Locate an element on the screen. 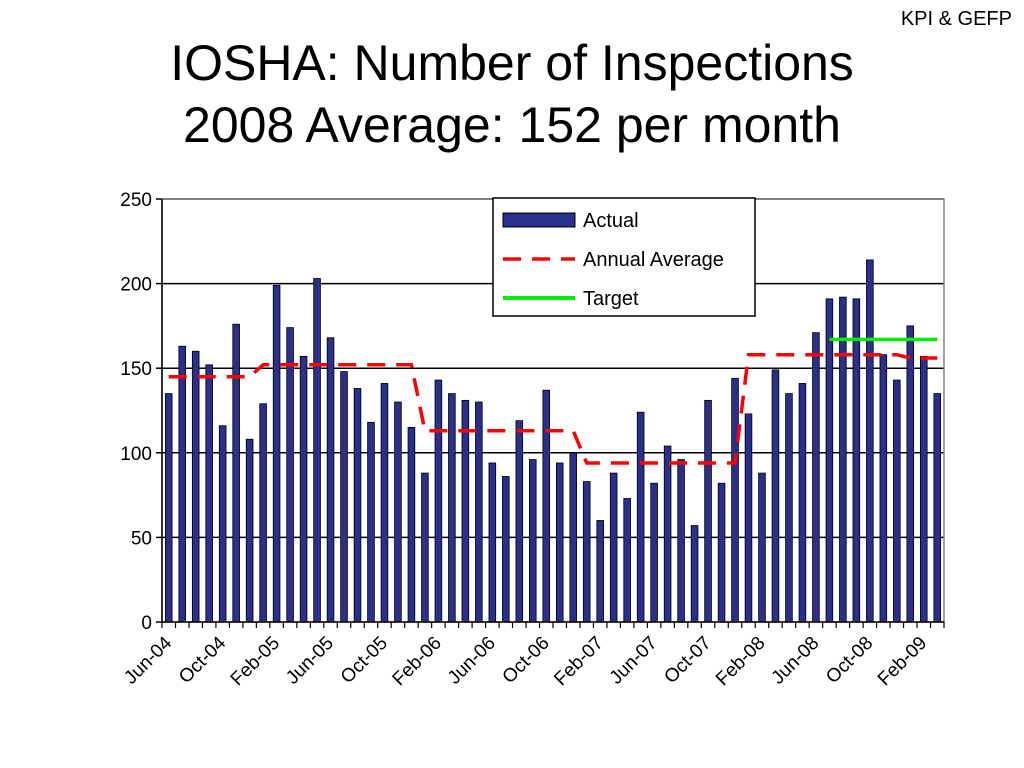 The image size is (1024, 768). x-tick-label: Feb-06 is located at coordinates (417, 661).